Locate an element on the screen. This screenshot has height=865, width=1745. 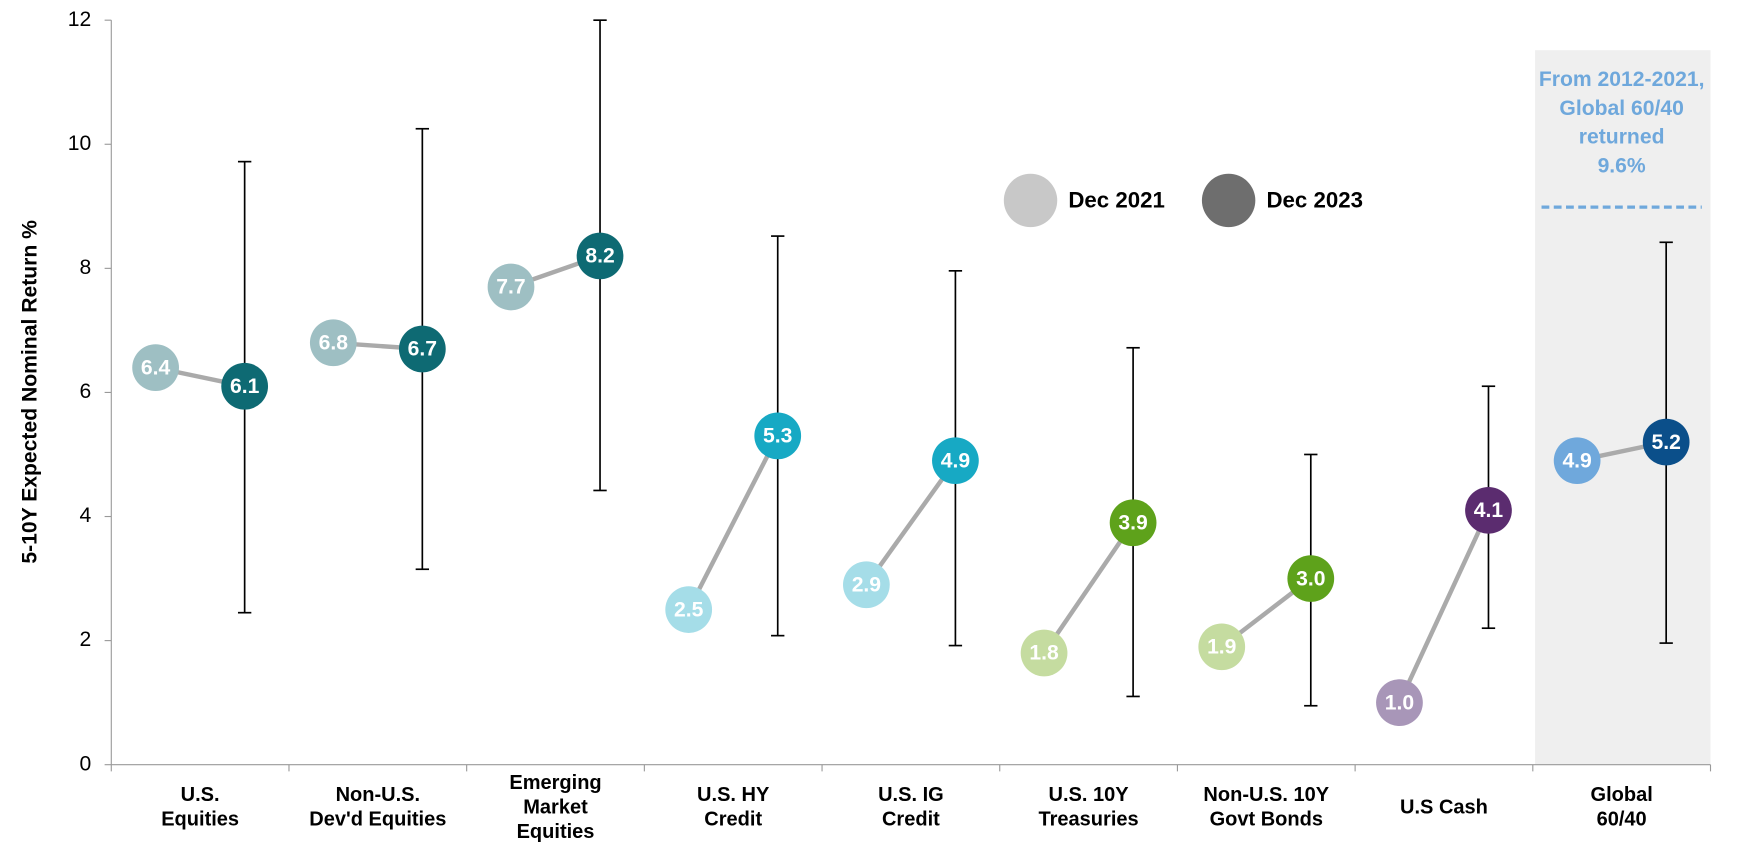
y-tick-label: 0 is located at coordinates (86, 763).